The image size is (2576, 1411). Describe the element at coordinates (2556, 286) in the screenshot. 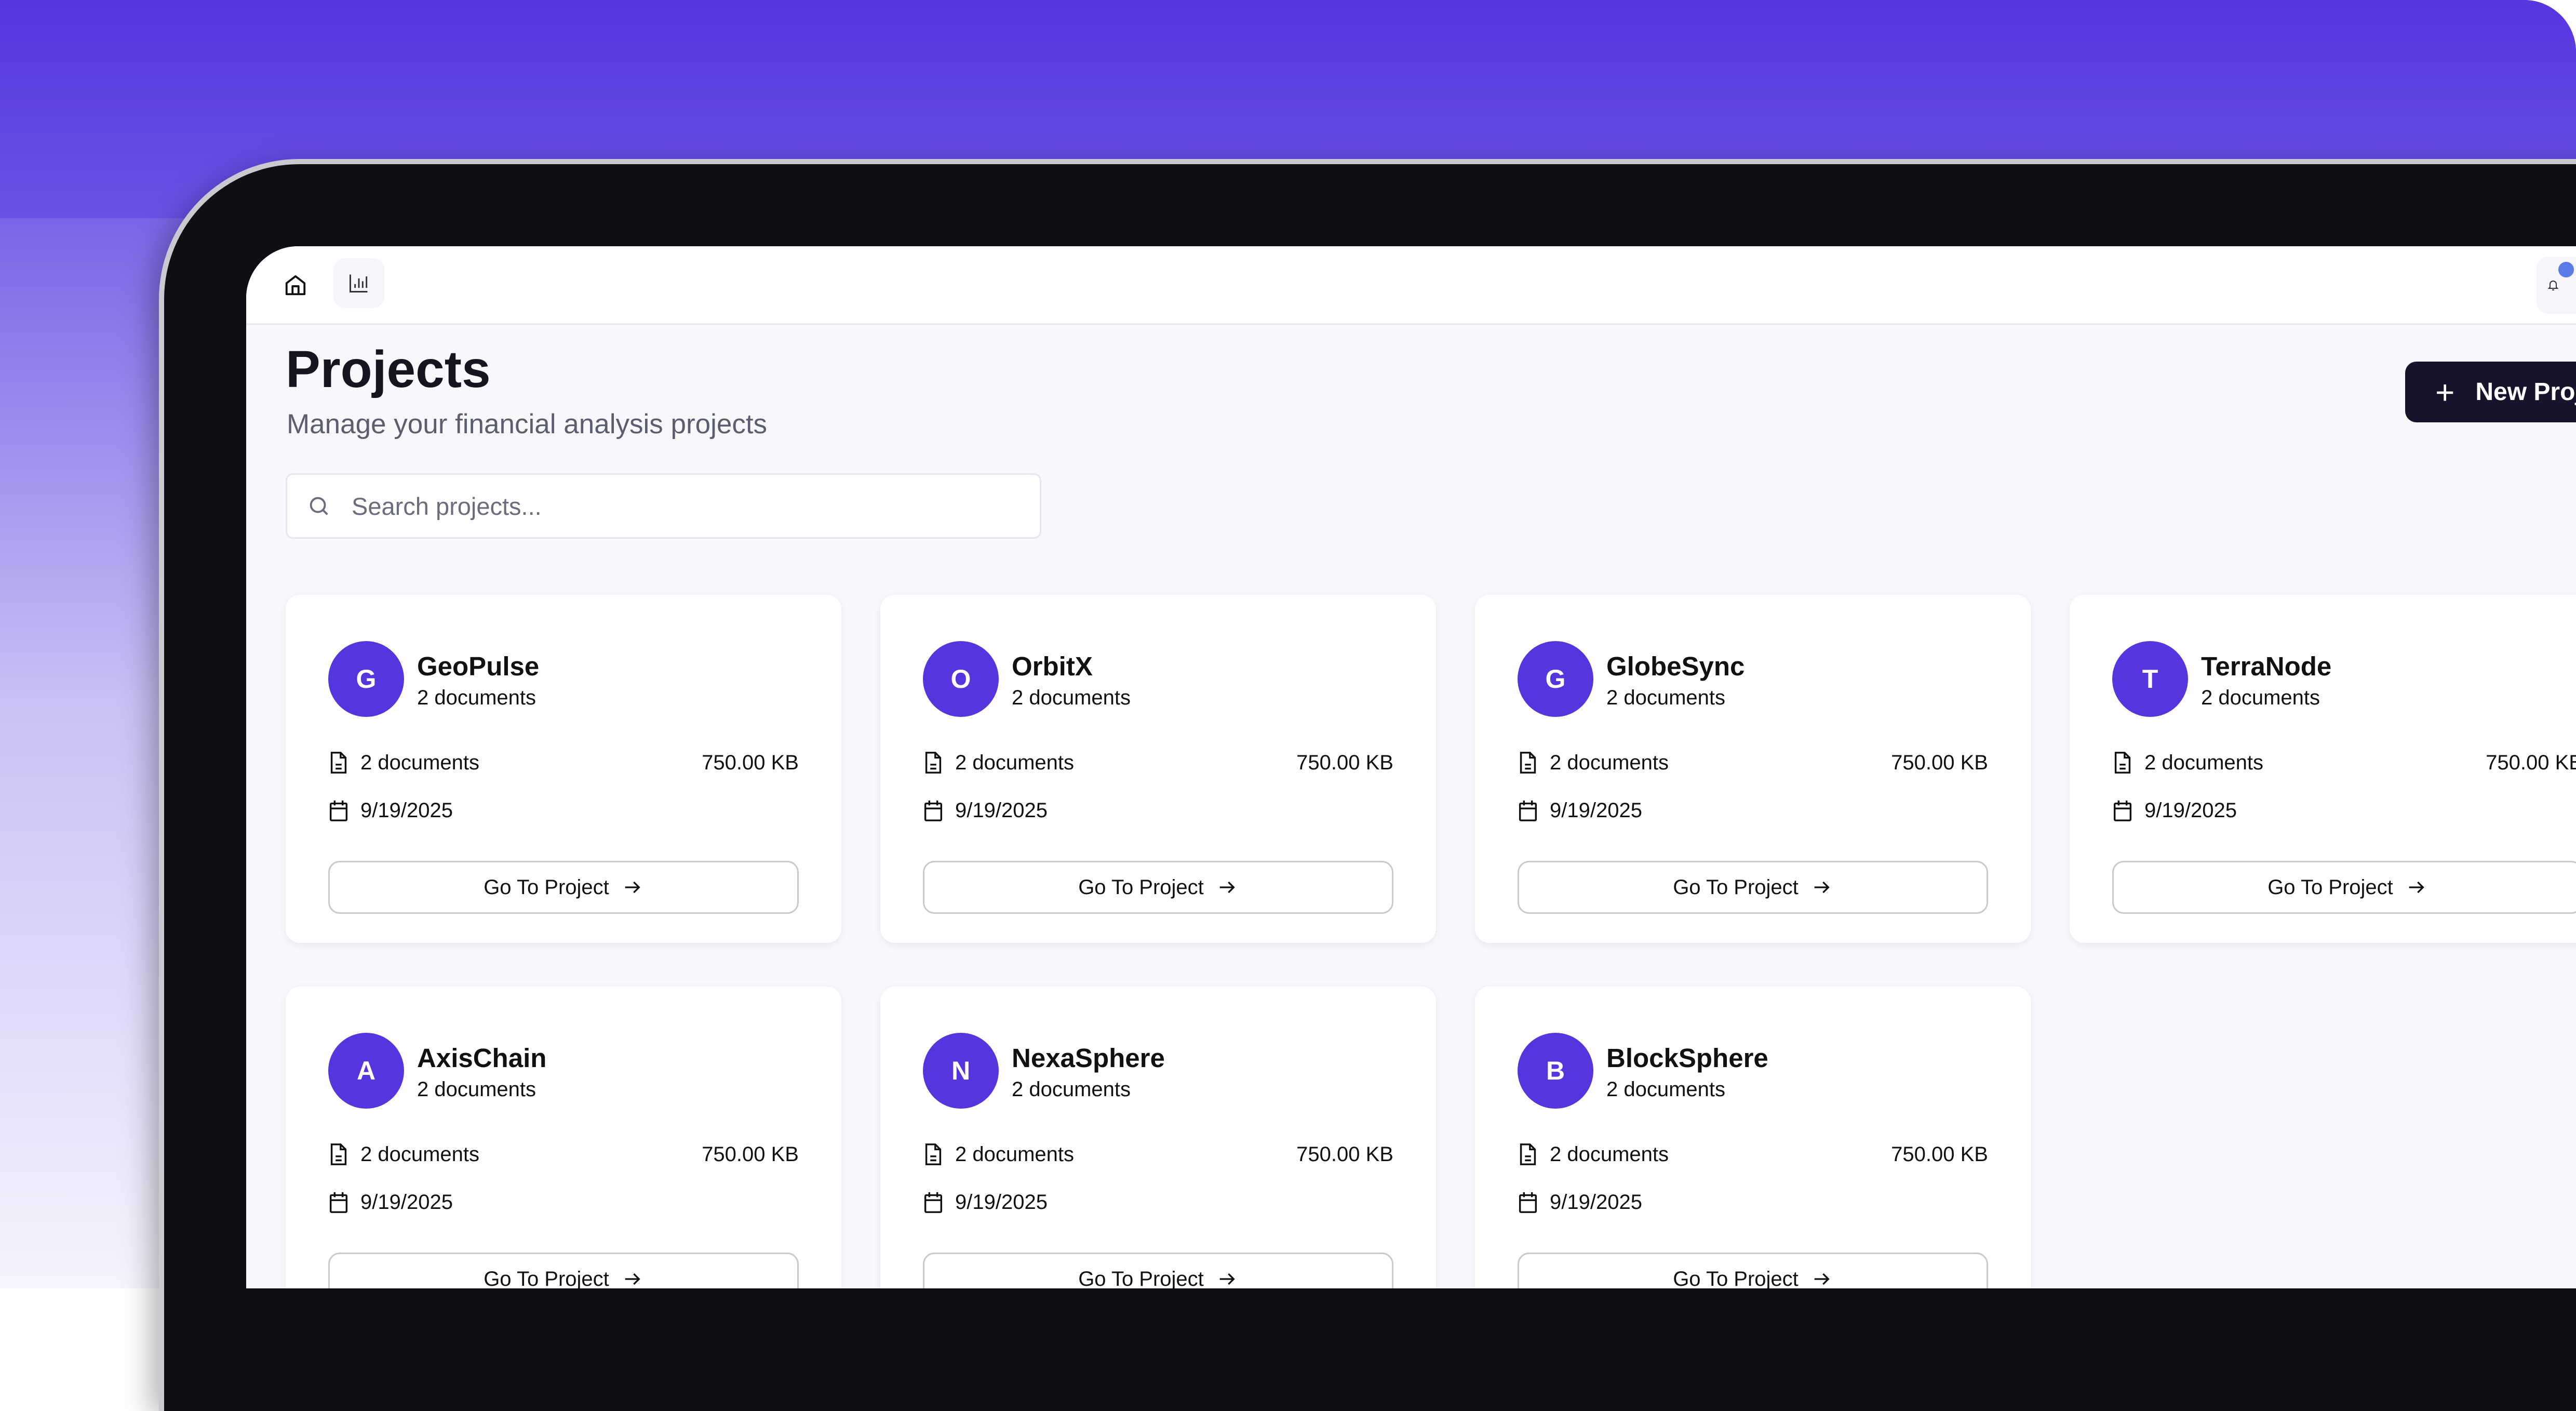

I see `notifications-button` at that location.